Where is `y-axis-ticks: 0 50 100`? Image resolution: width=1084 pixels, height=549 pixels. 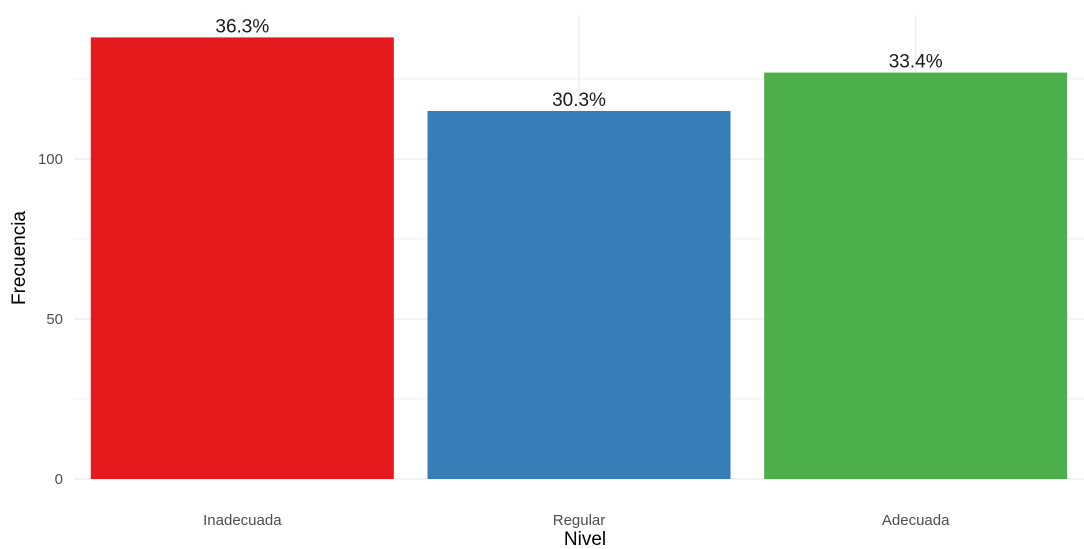
y-axis-ticks: 0 50 100 is located at coordinates (50, 319).